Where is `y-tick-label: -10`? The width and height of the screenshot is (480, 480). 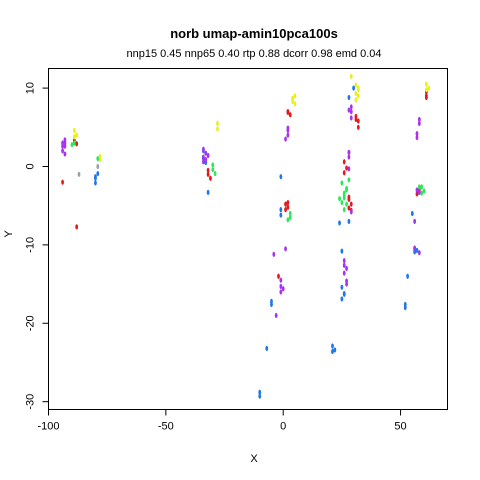 y-tick-label: -10 is located at coordinates (31, 245).